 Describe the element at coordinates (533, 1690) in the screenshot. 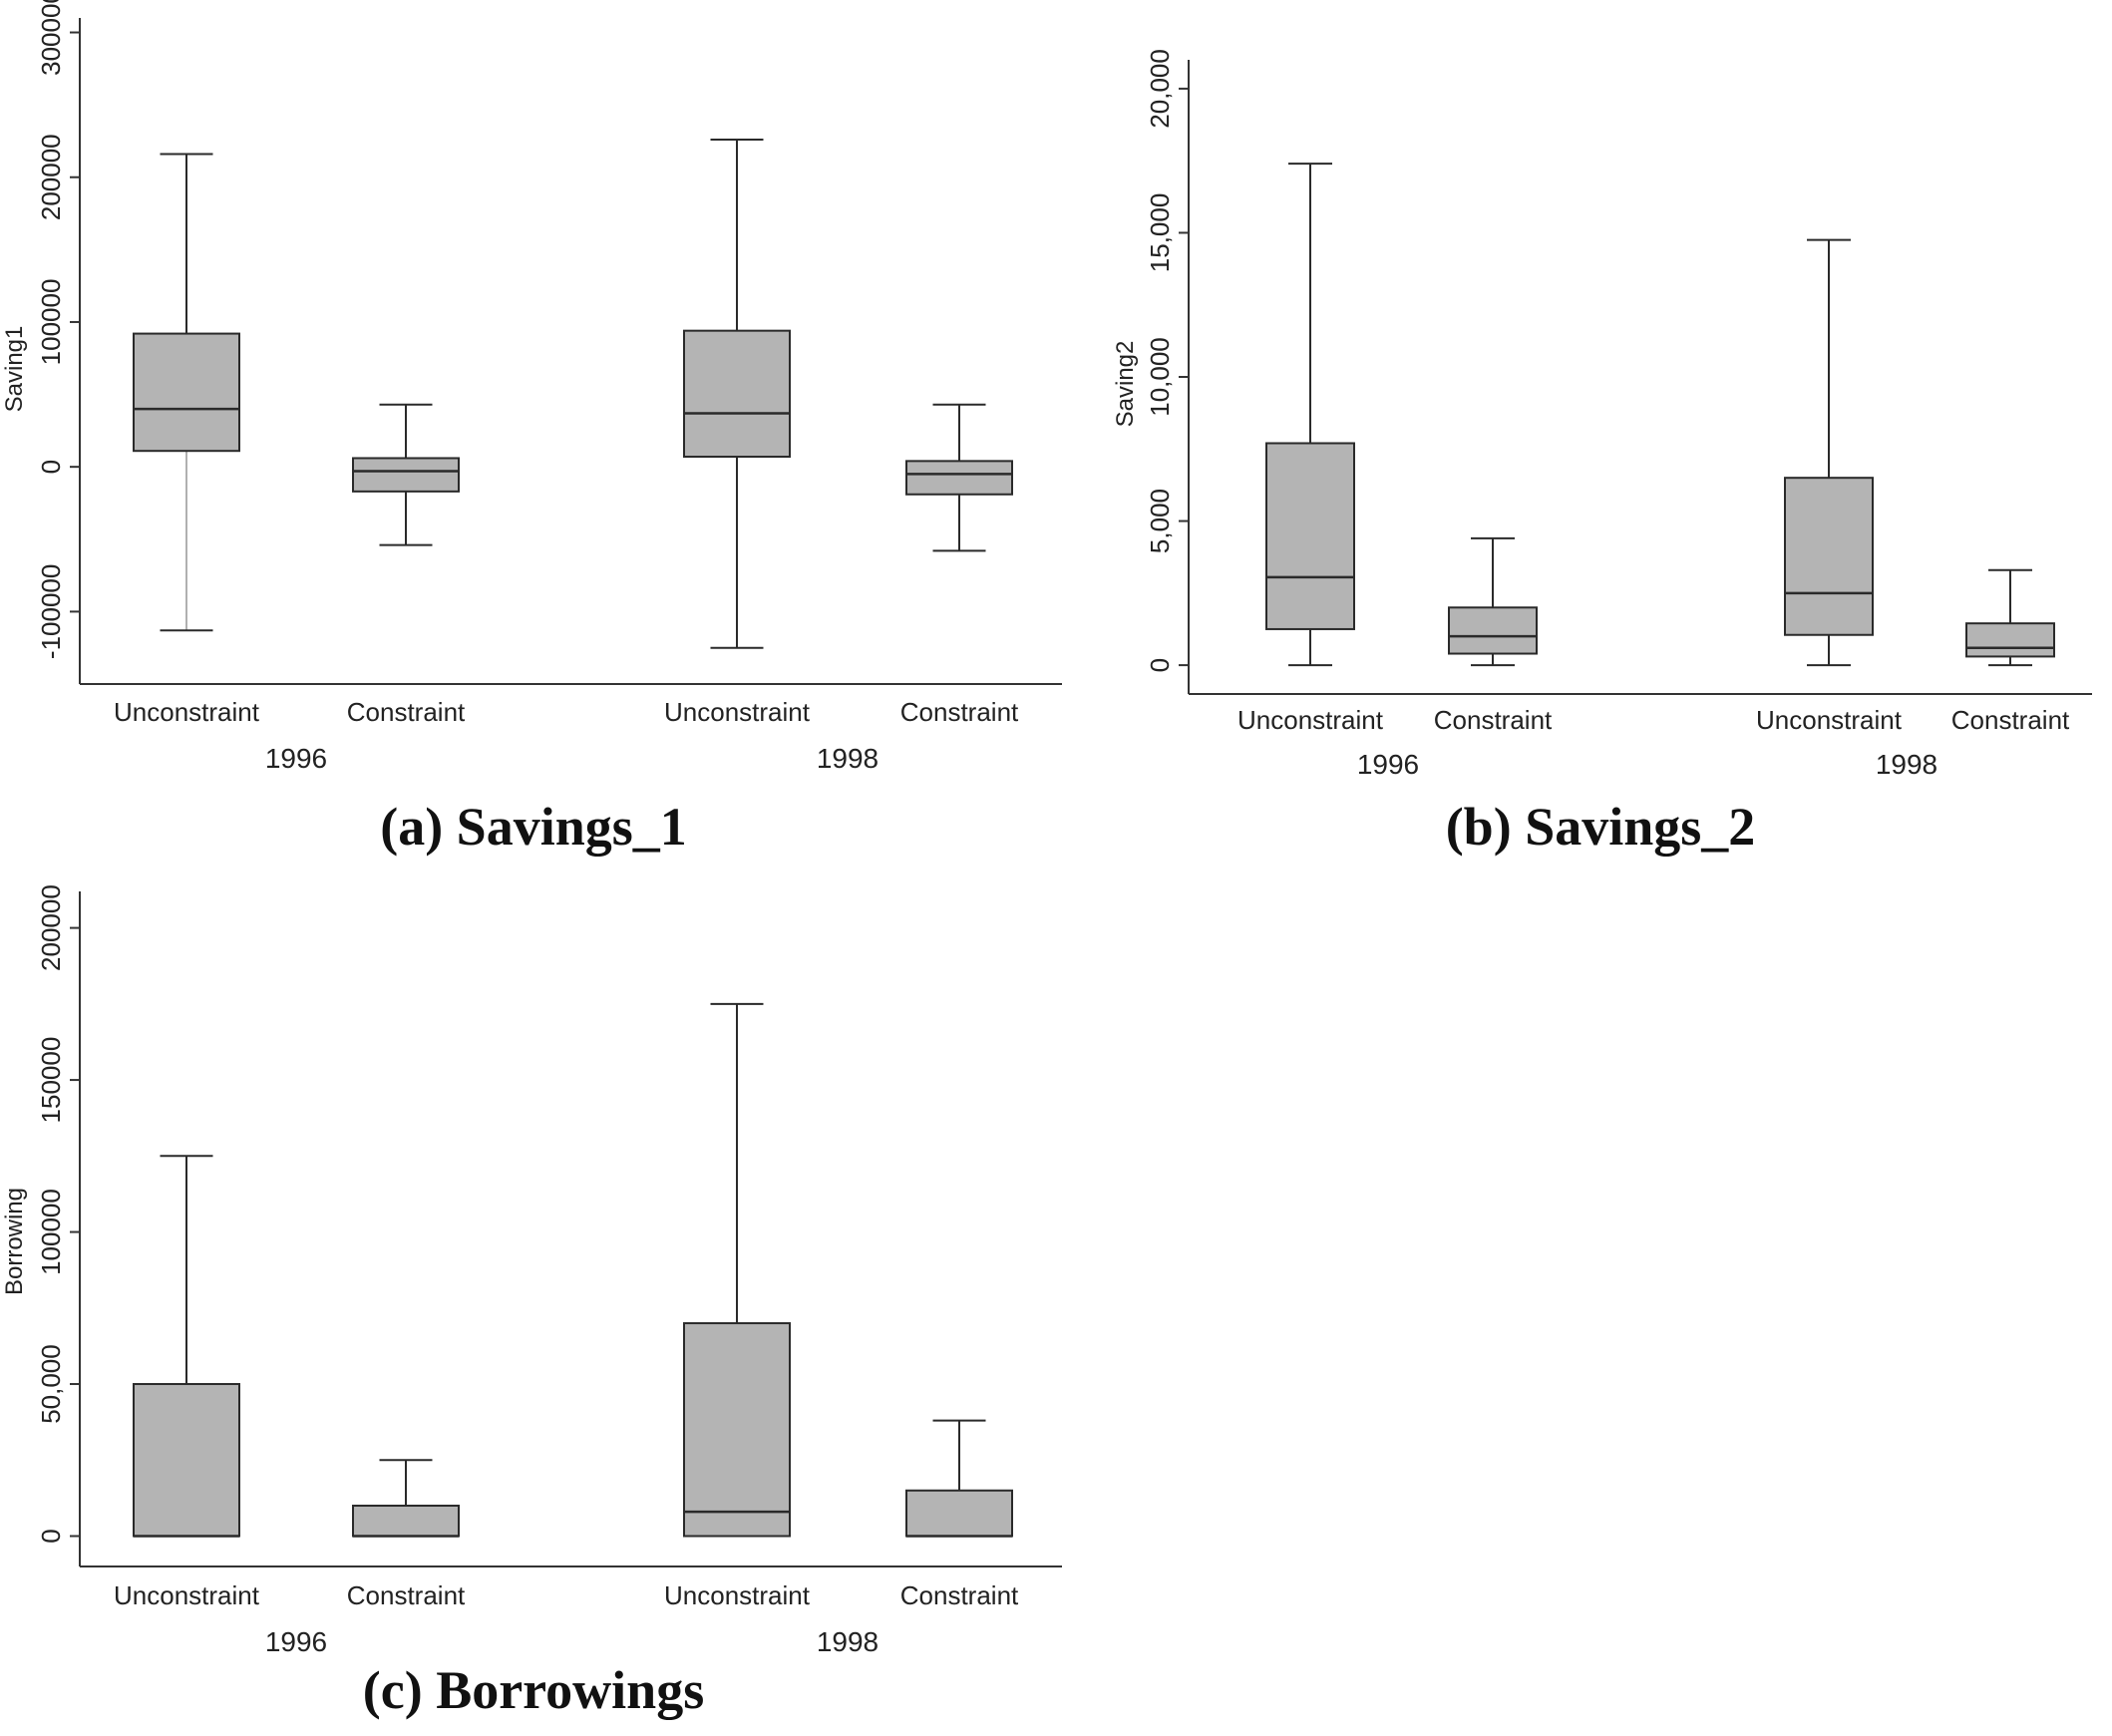

I see `panel-title: (c) Borrowings` at that location.